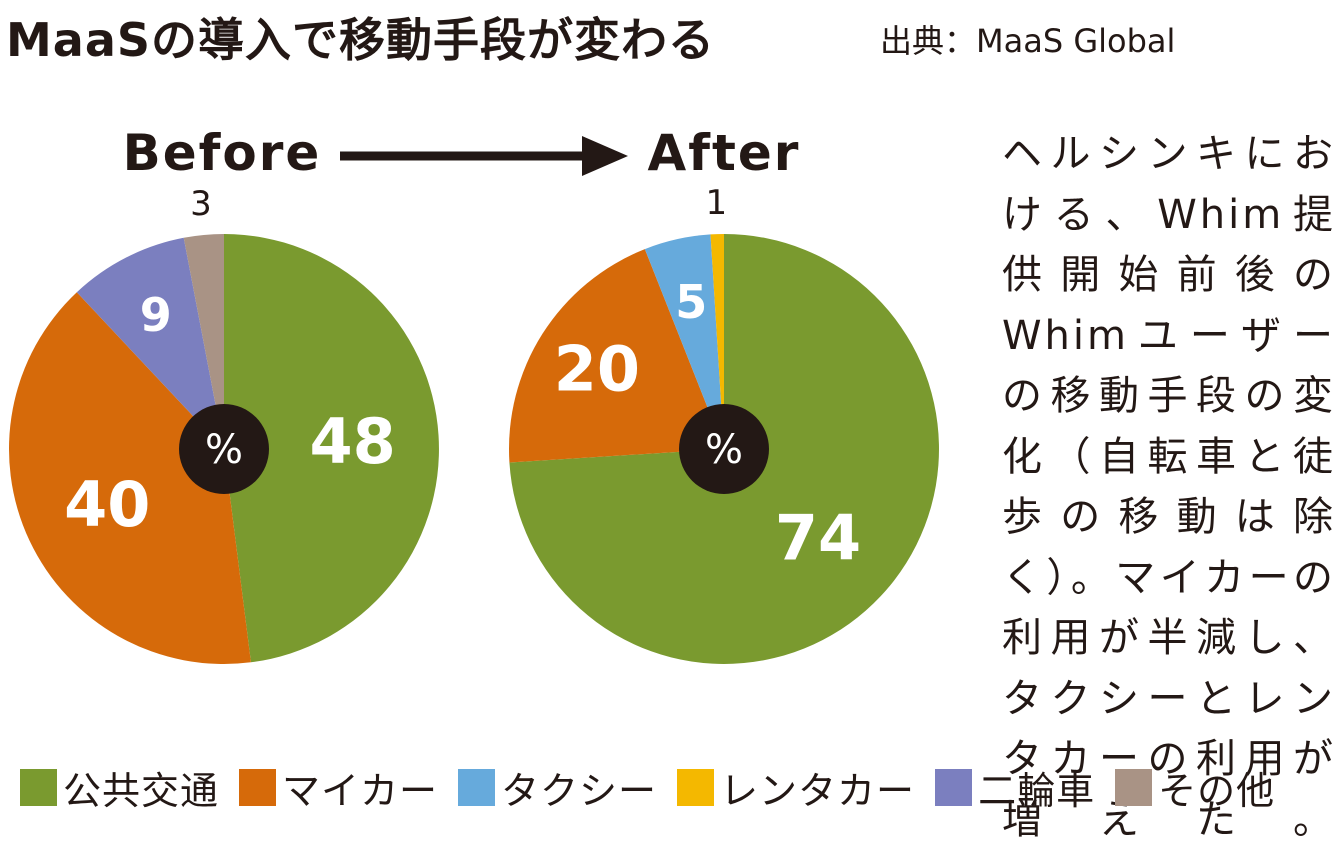 Image resolution: width=1340 pixels, height=850 pixels. I want to click on legend-label: 公共交通, so click(141, 790).